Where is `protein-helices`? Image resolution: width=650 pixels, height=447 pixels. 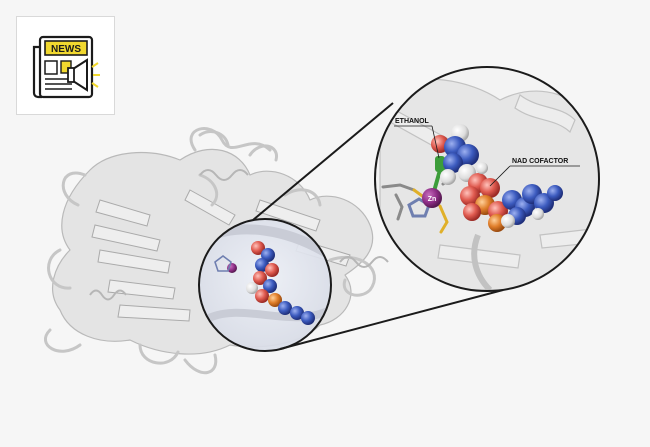 protein-helices is located at coordinates (239, 235).